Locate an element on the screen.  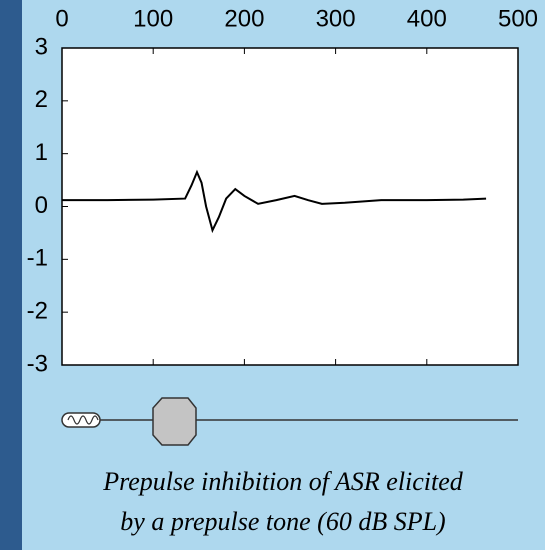
stimulus-diagram is located at coordinates (289, 421).